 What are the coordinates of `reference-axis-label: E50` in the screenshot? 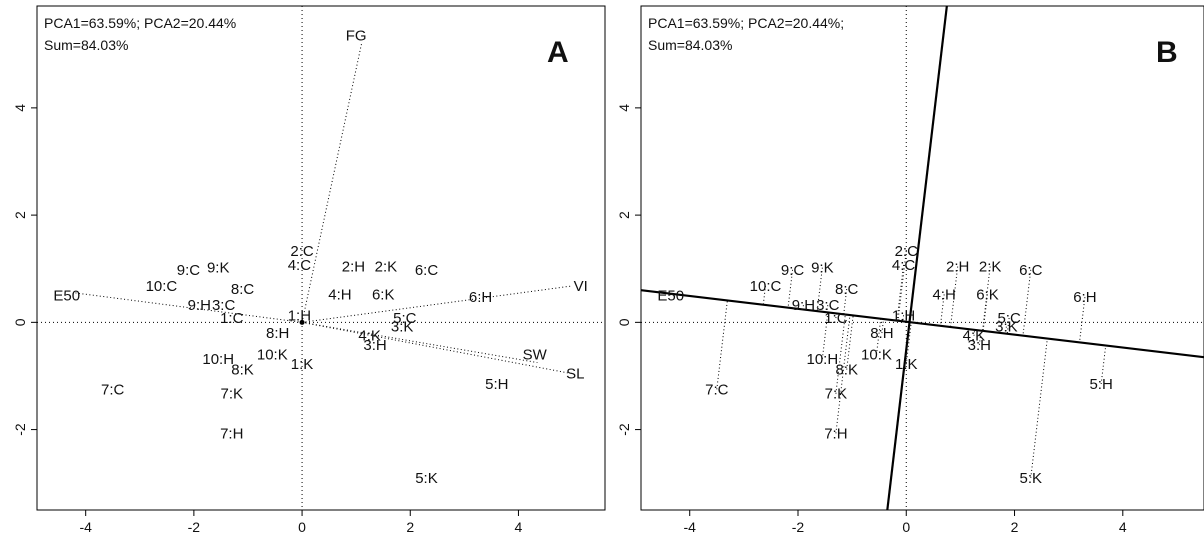 It's located at (670, 296).